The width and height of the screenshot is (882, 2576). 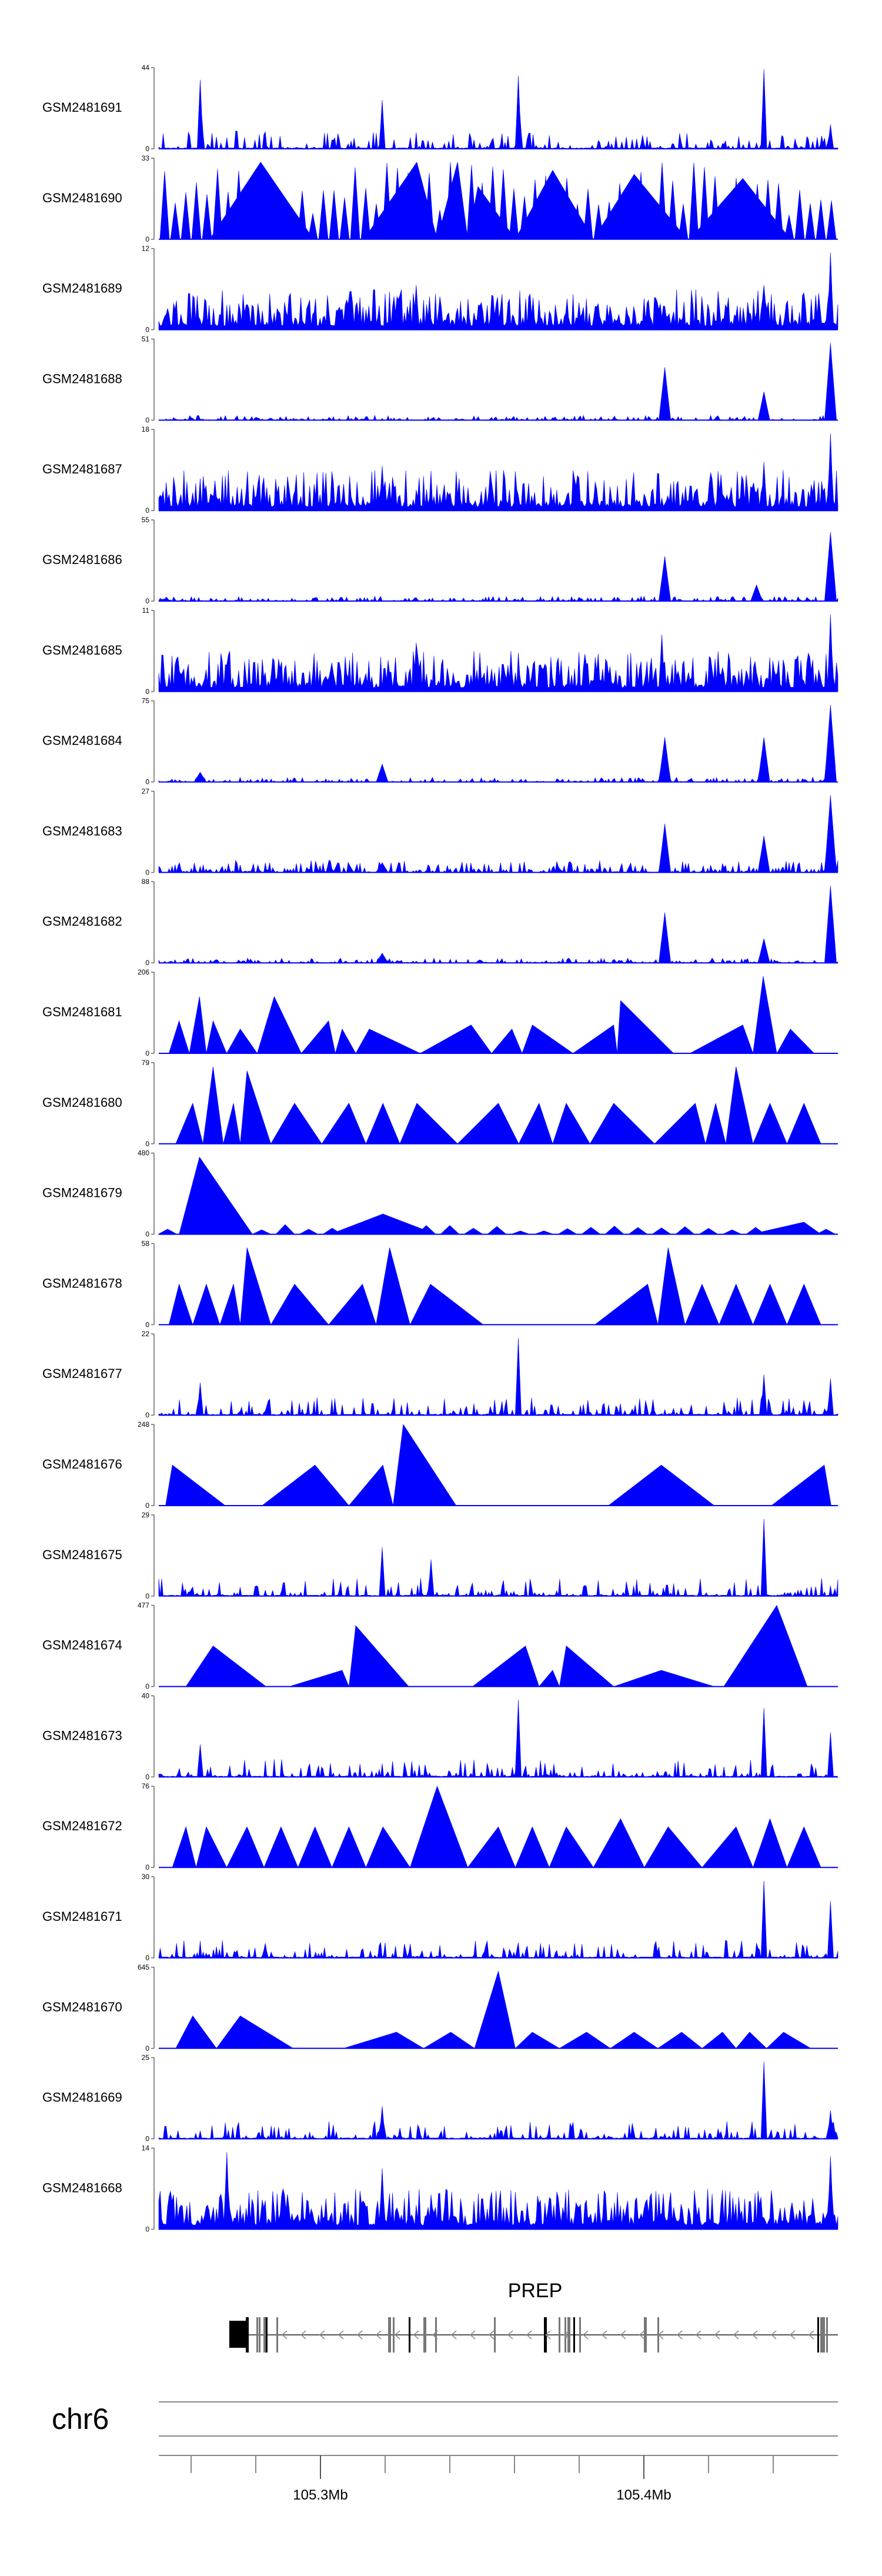 I want to click on track-GSM2481679: GSM2481679 480 0, so click(x=440, y=1194).